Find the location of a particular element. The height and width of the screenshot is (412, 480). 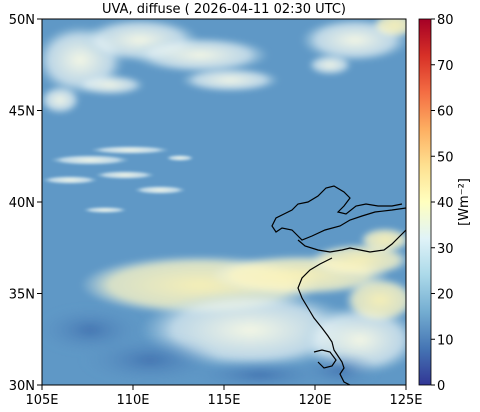

colorbar is located at coordinates (425, 202).